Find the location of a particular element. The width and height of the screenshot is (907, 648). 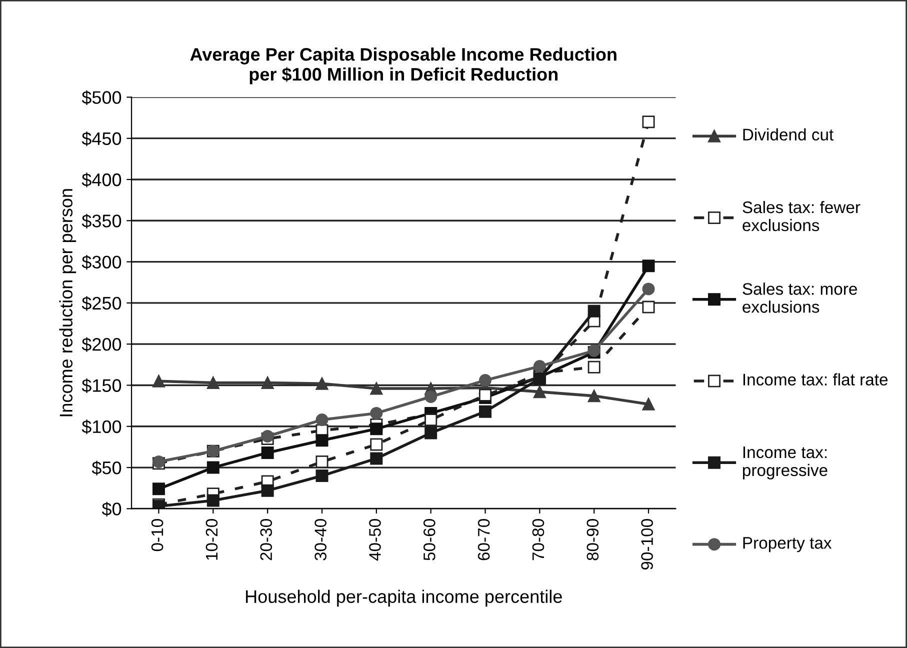

x-tick-label: 50-60 is located at coordinates (429, 539).